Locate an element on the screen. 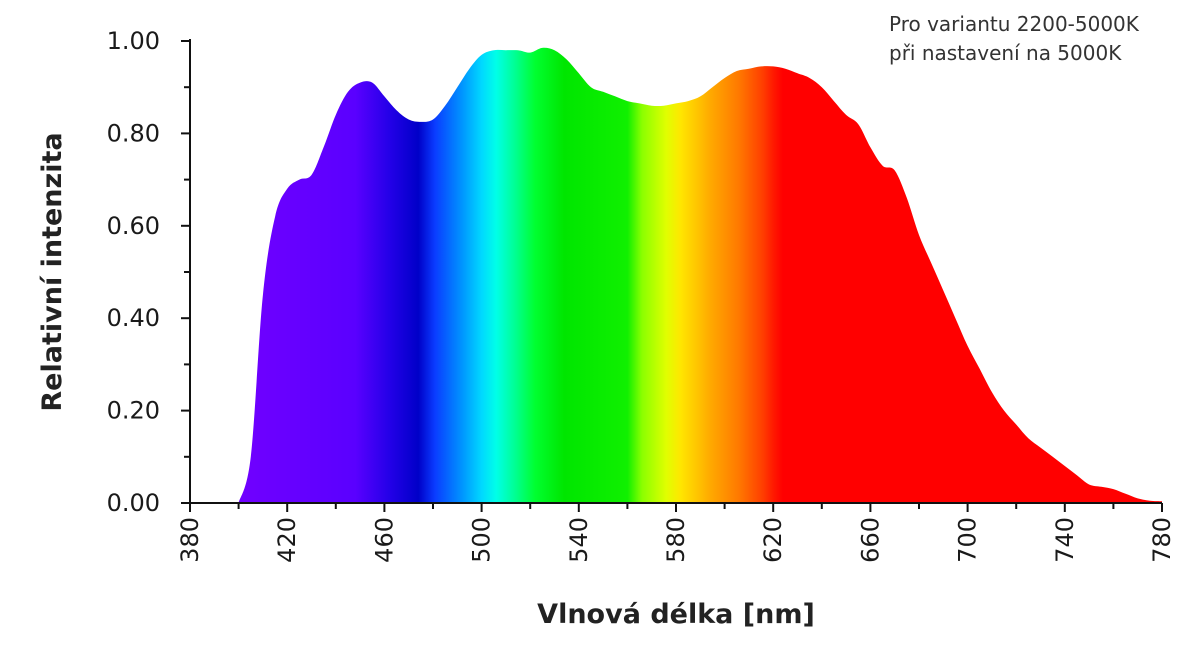  x-tick-label: 580 is located at coordinates (676, 540).